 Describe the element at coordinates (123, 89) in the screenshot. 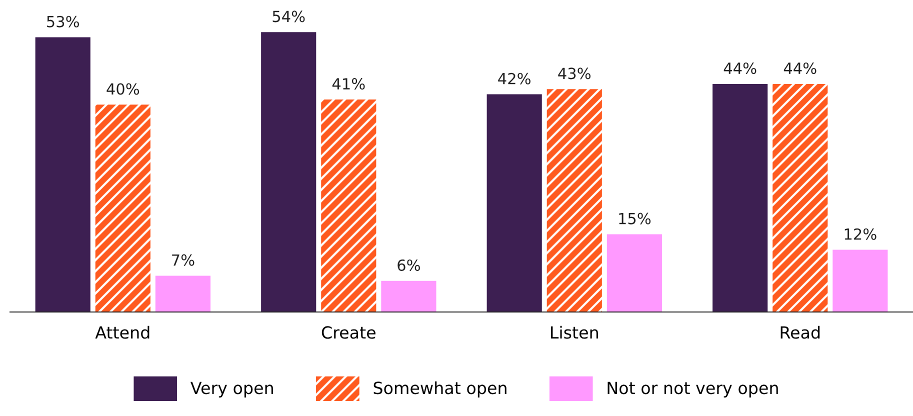

I see `data-label: 40%` at that location.